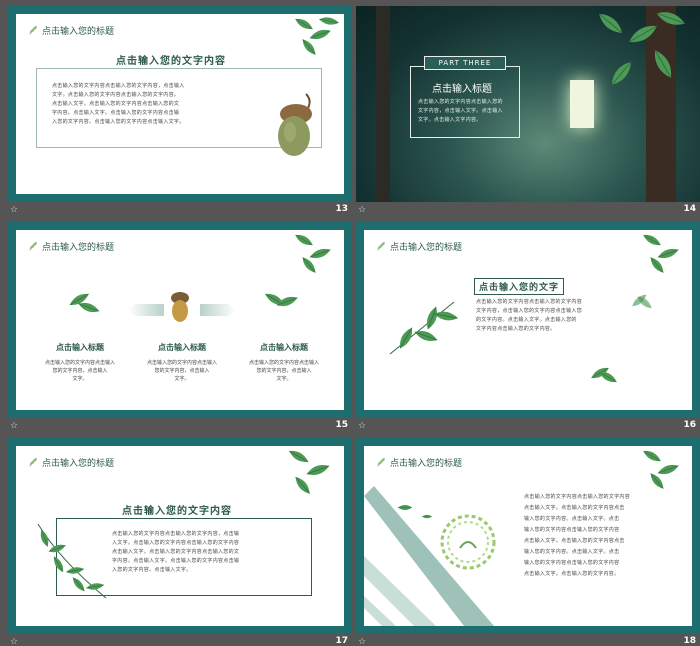 The image size is (700, 646). I want to click on diagonal-stripes, so click(429, 556).